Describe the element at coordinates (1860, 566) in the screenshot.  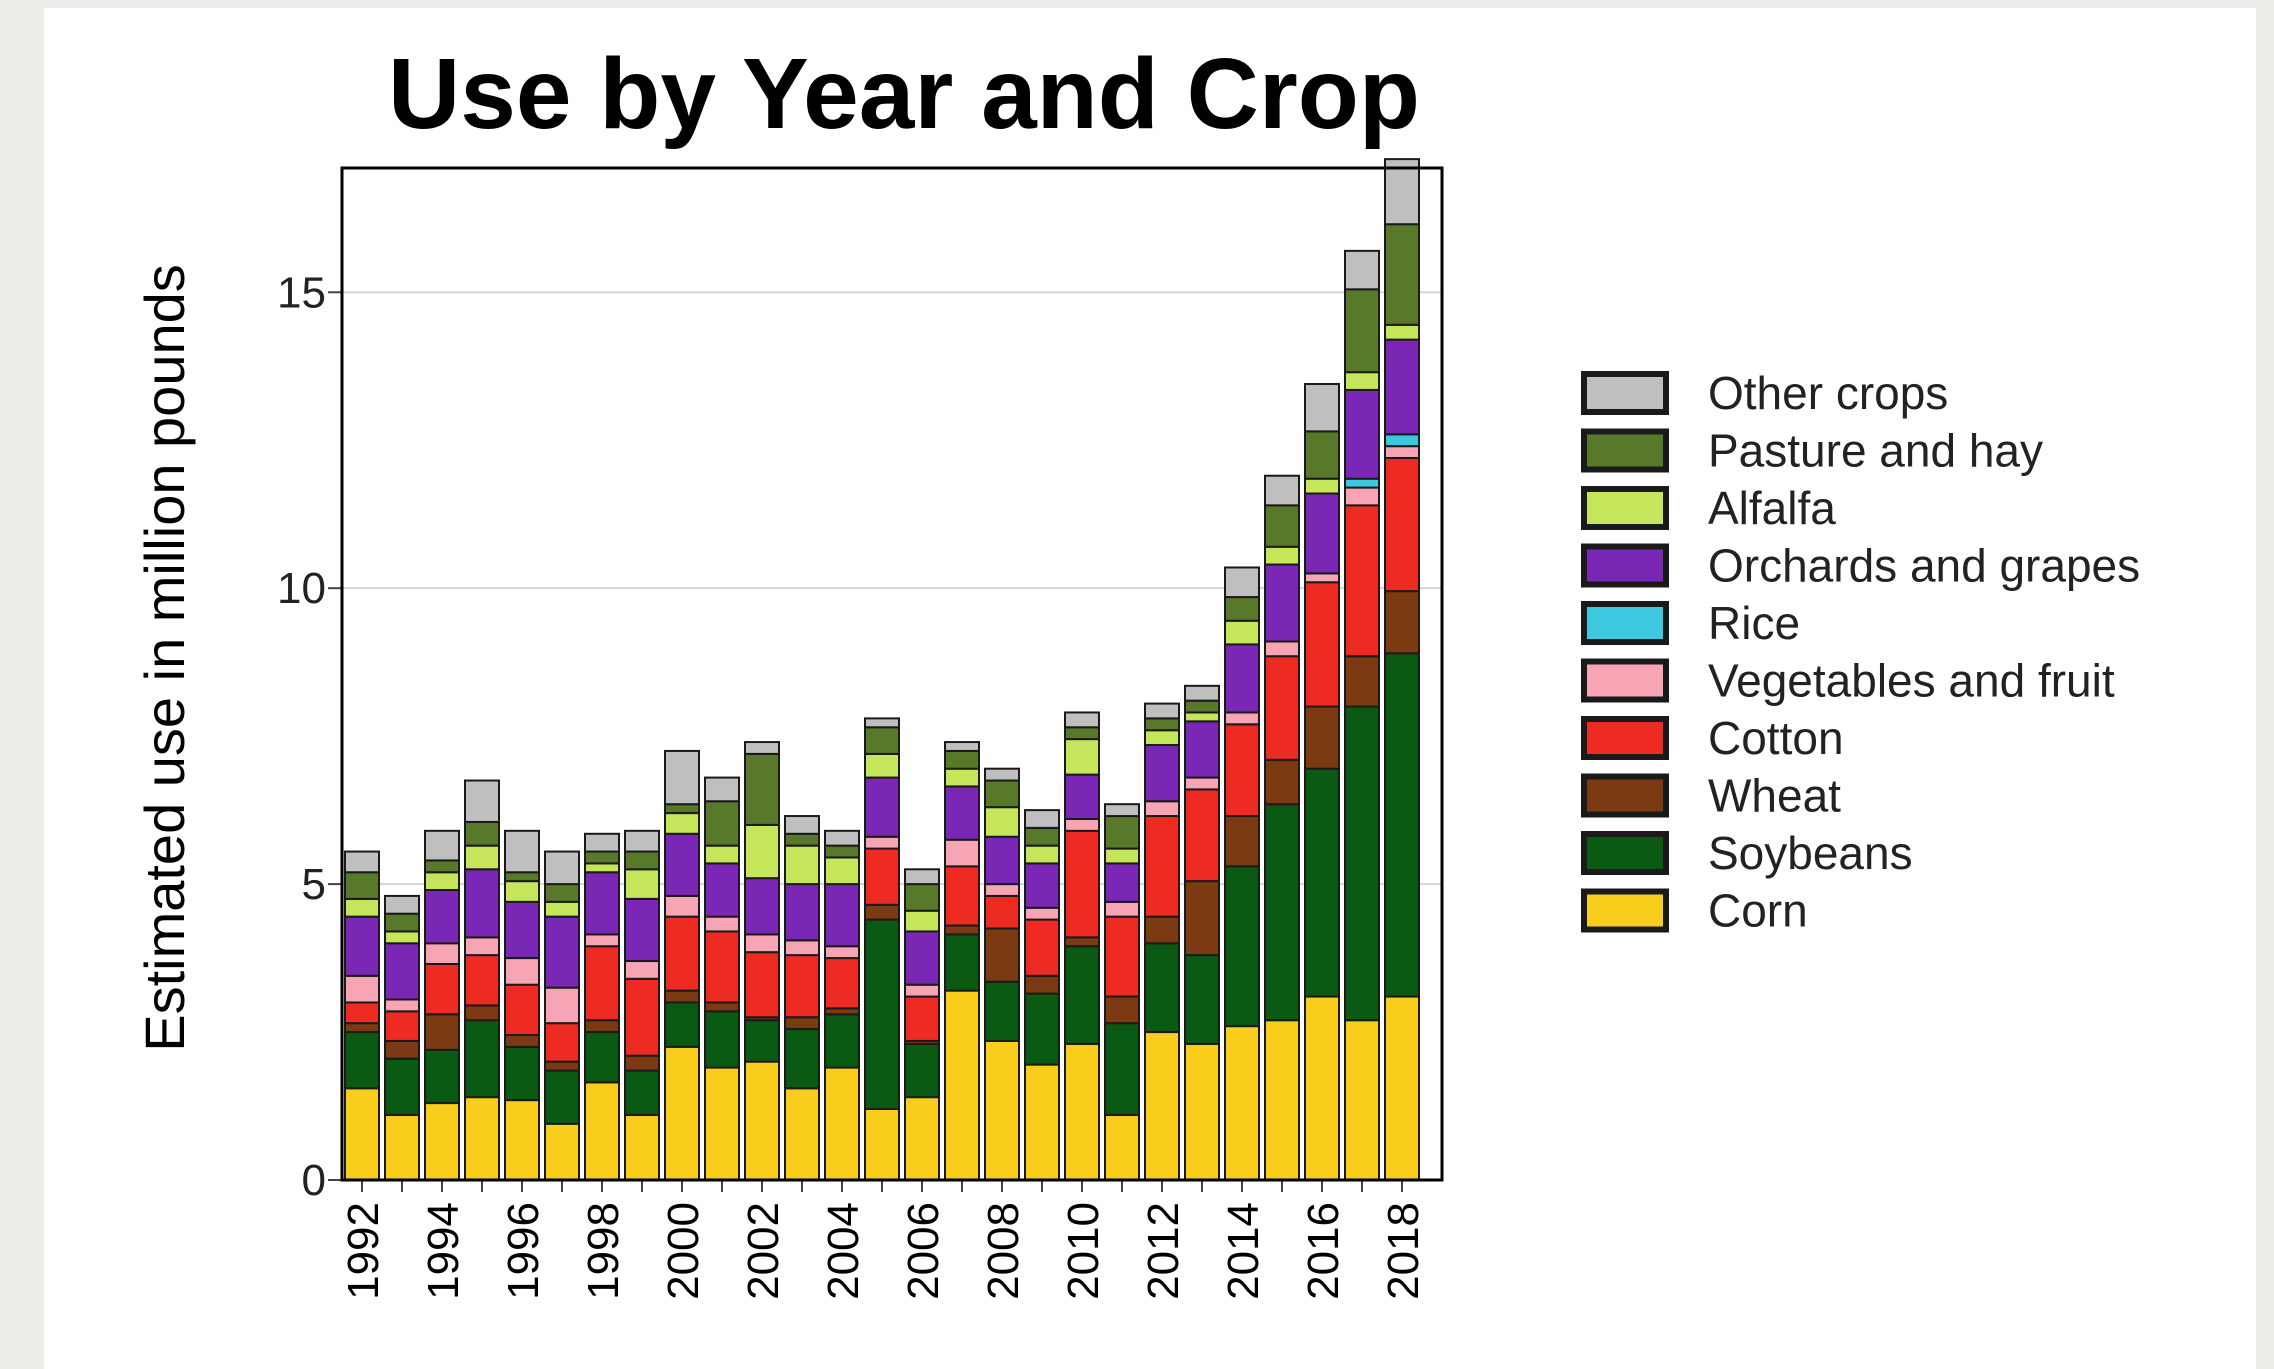
I see `legend-item-orchards-and-grapes: Orchards and grapes` at that location.